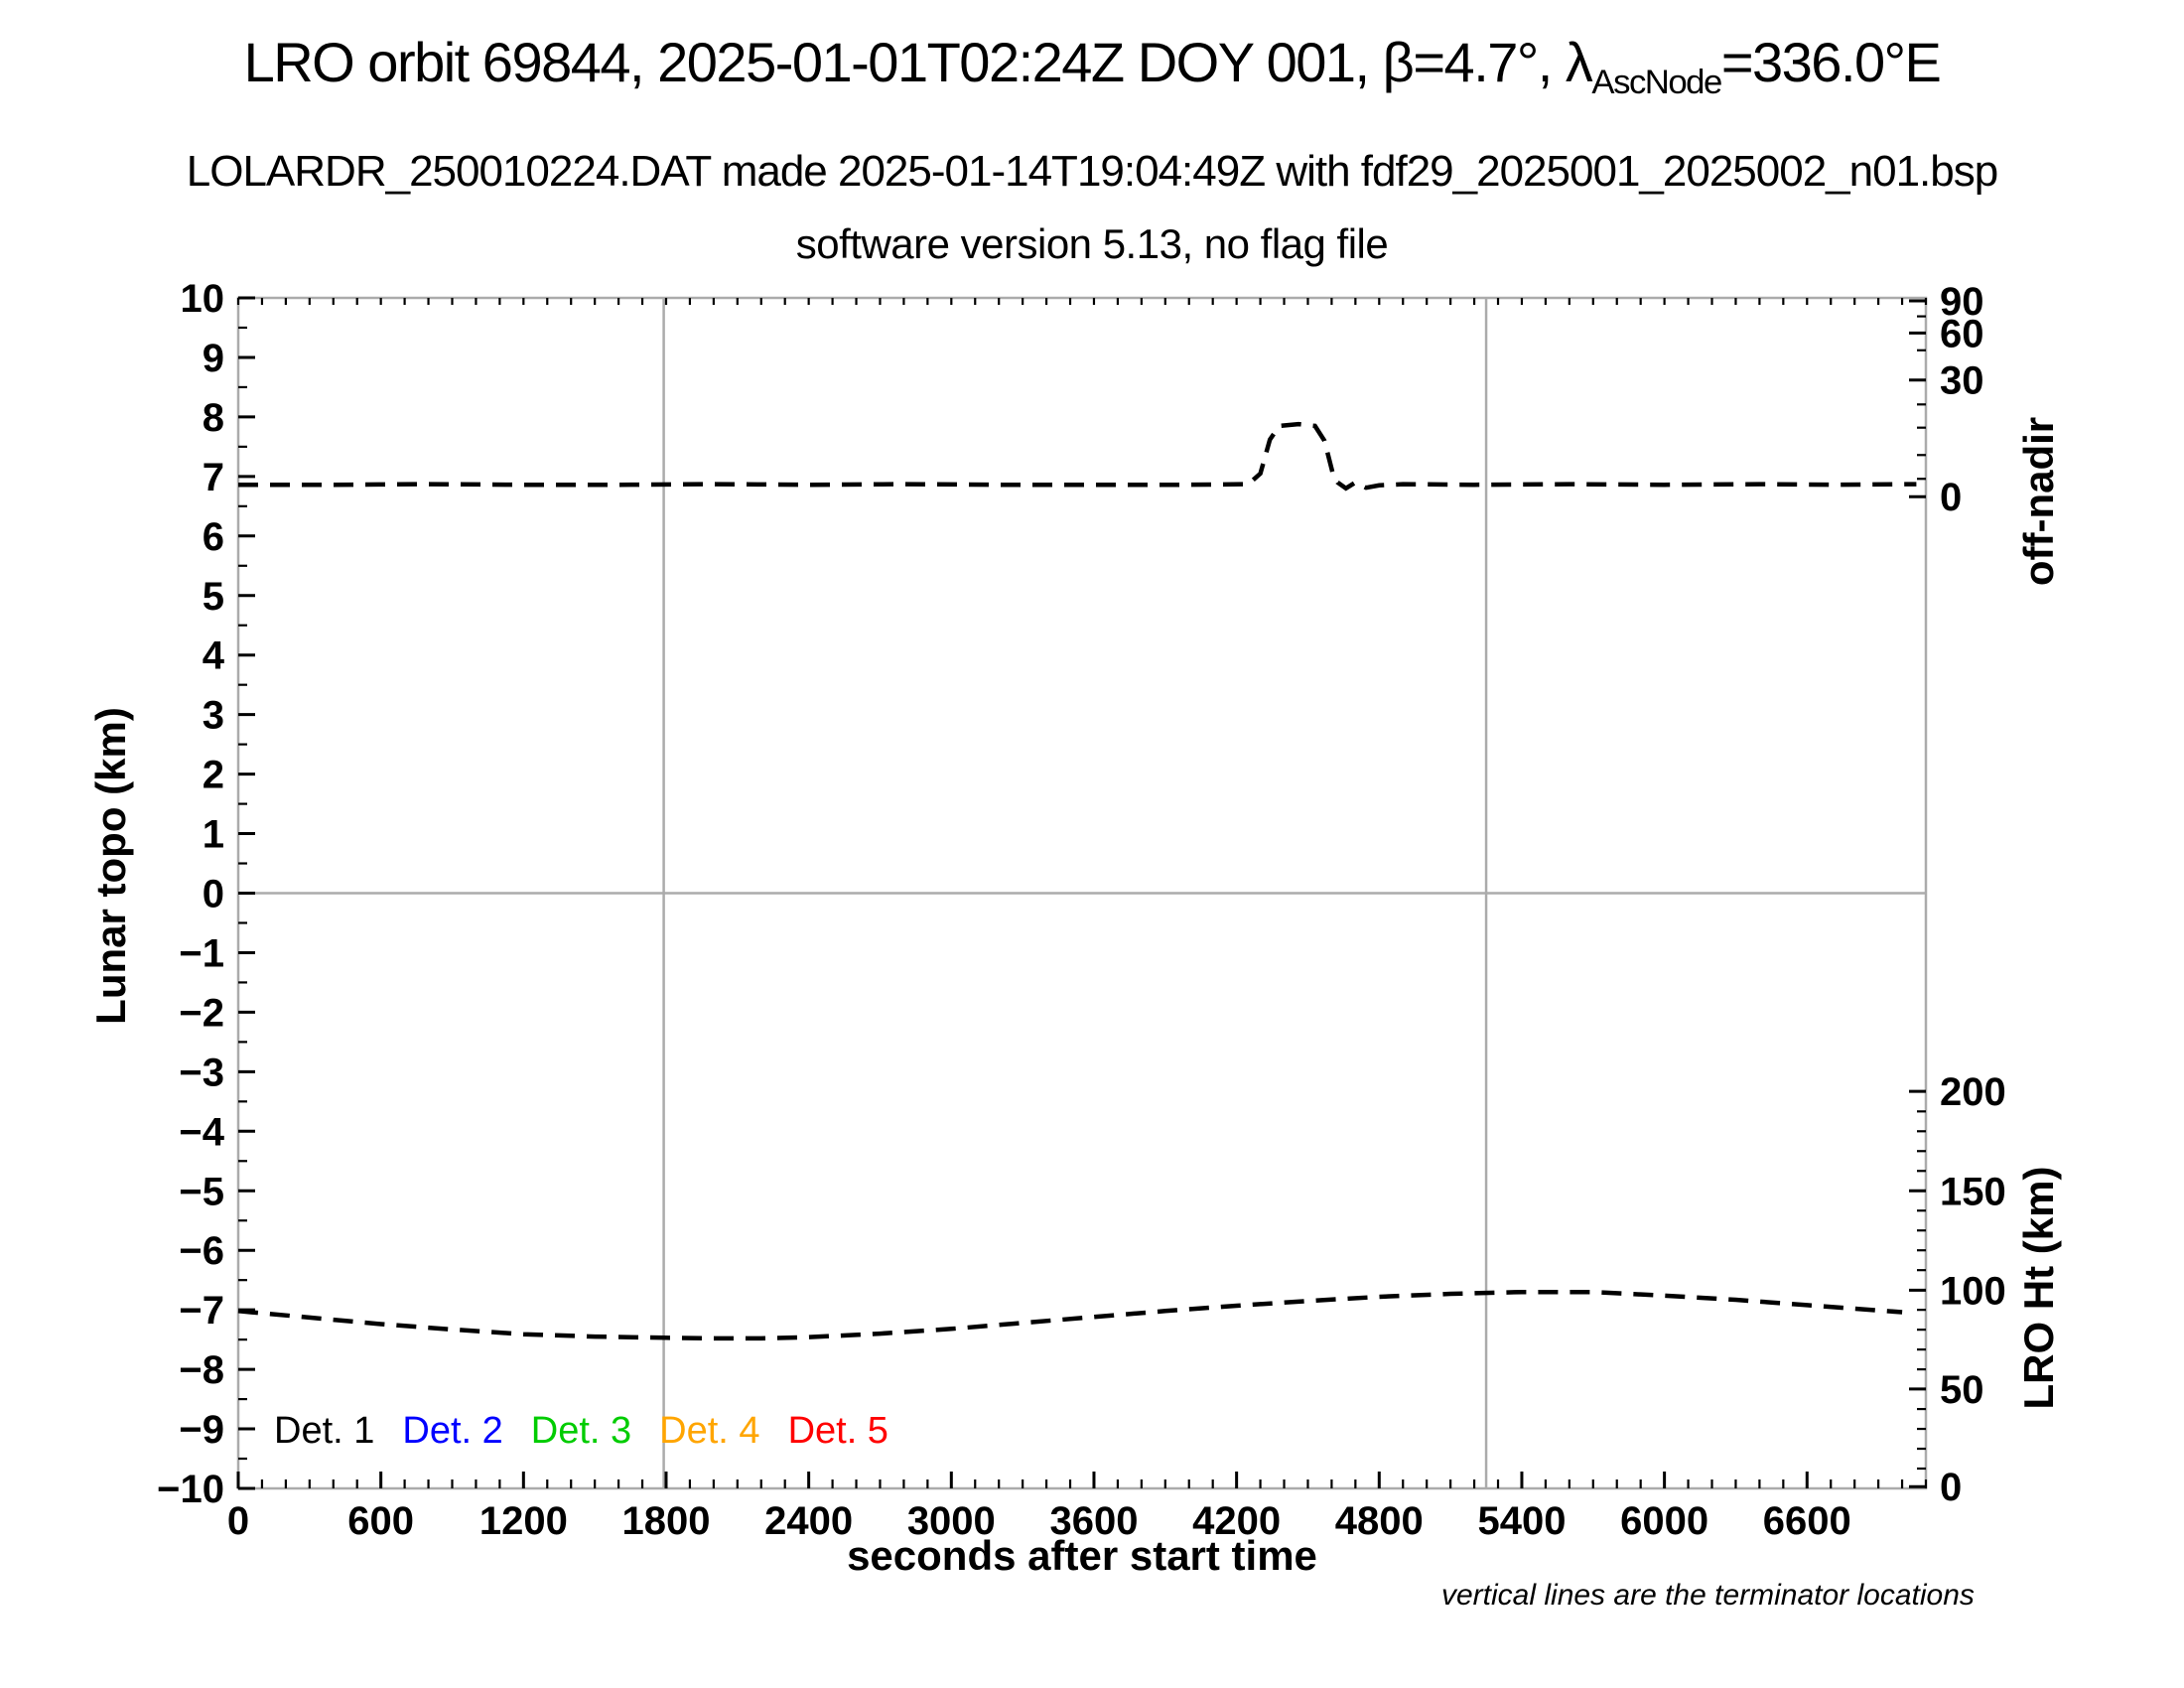 This screenshot has width=2184, height=1688. What do you see at coordinates (213, 418) in the screenshot?
I see `y-tick-label: 8` at bounding box center [213, 418].